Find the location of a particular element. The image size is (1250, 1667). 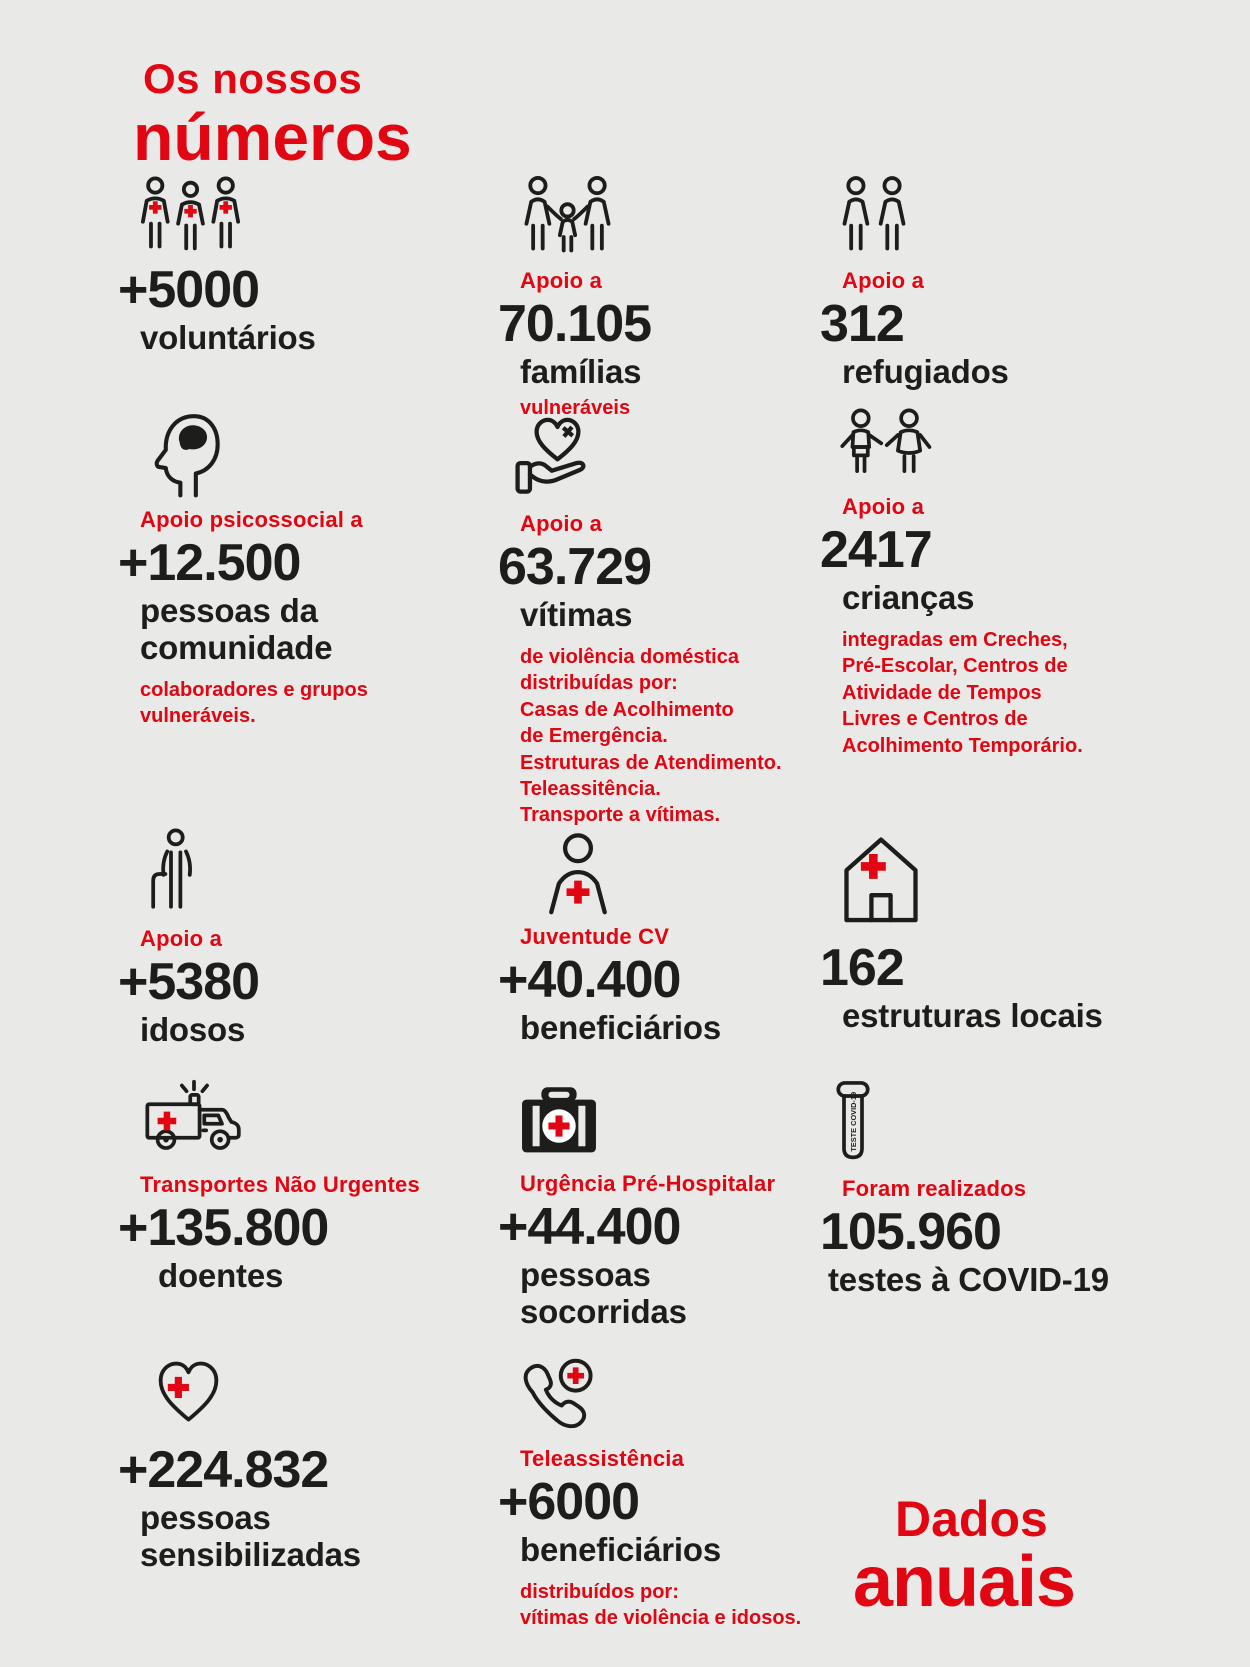

stat-label: idosos is located at coordinates (193, 1030).